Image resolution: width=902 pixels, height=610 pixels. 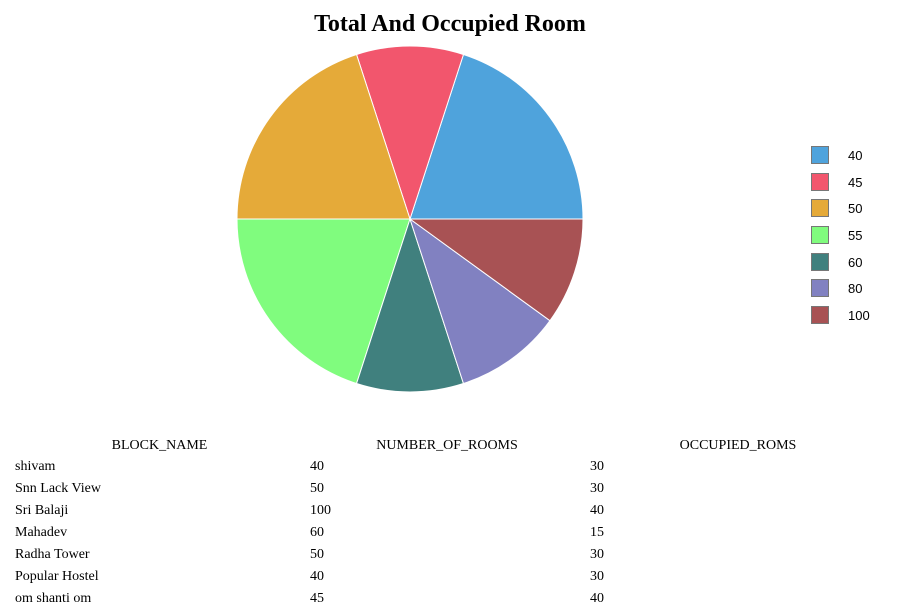 I want to click on legend-label: 60, so click(x=855, y=262).